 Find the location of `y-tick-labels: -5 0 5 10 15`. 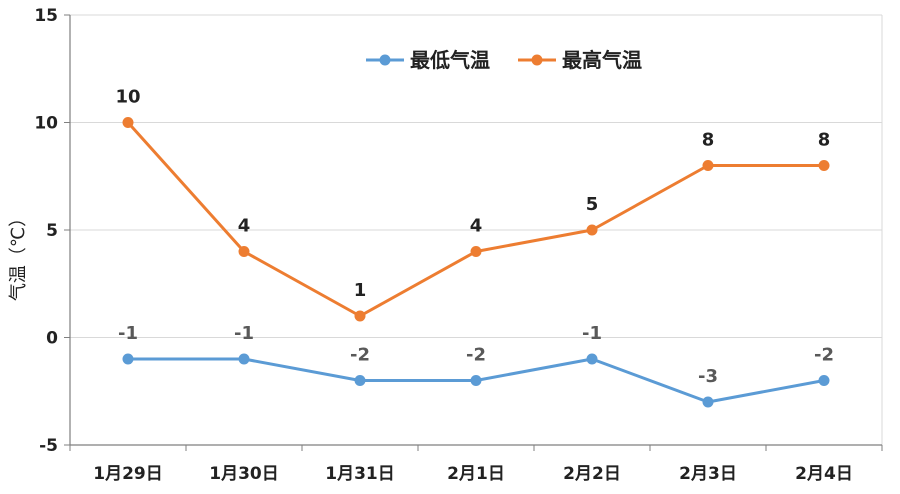

y-tick-labels: -5 0 5 10 15 is located at coordinates (52, 231).